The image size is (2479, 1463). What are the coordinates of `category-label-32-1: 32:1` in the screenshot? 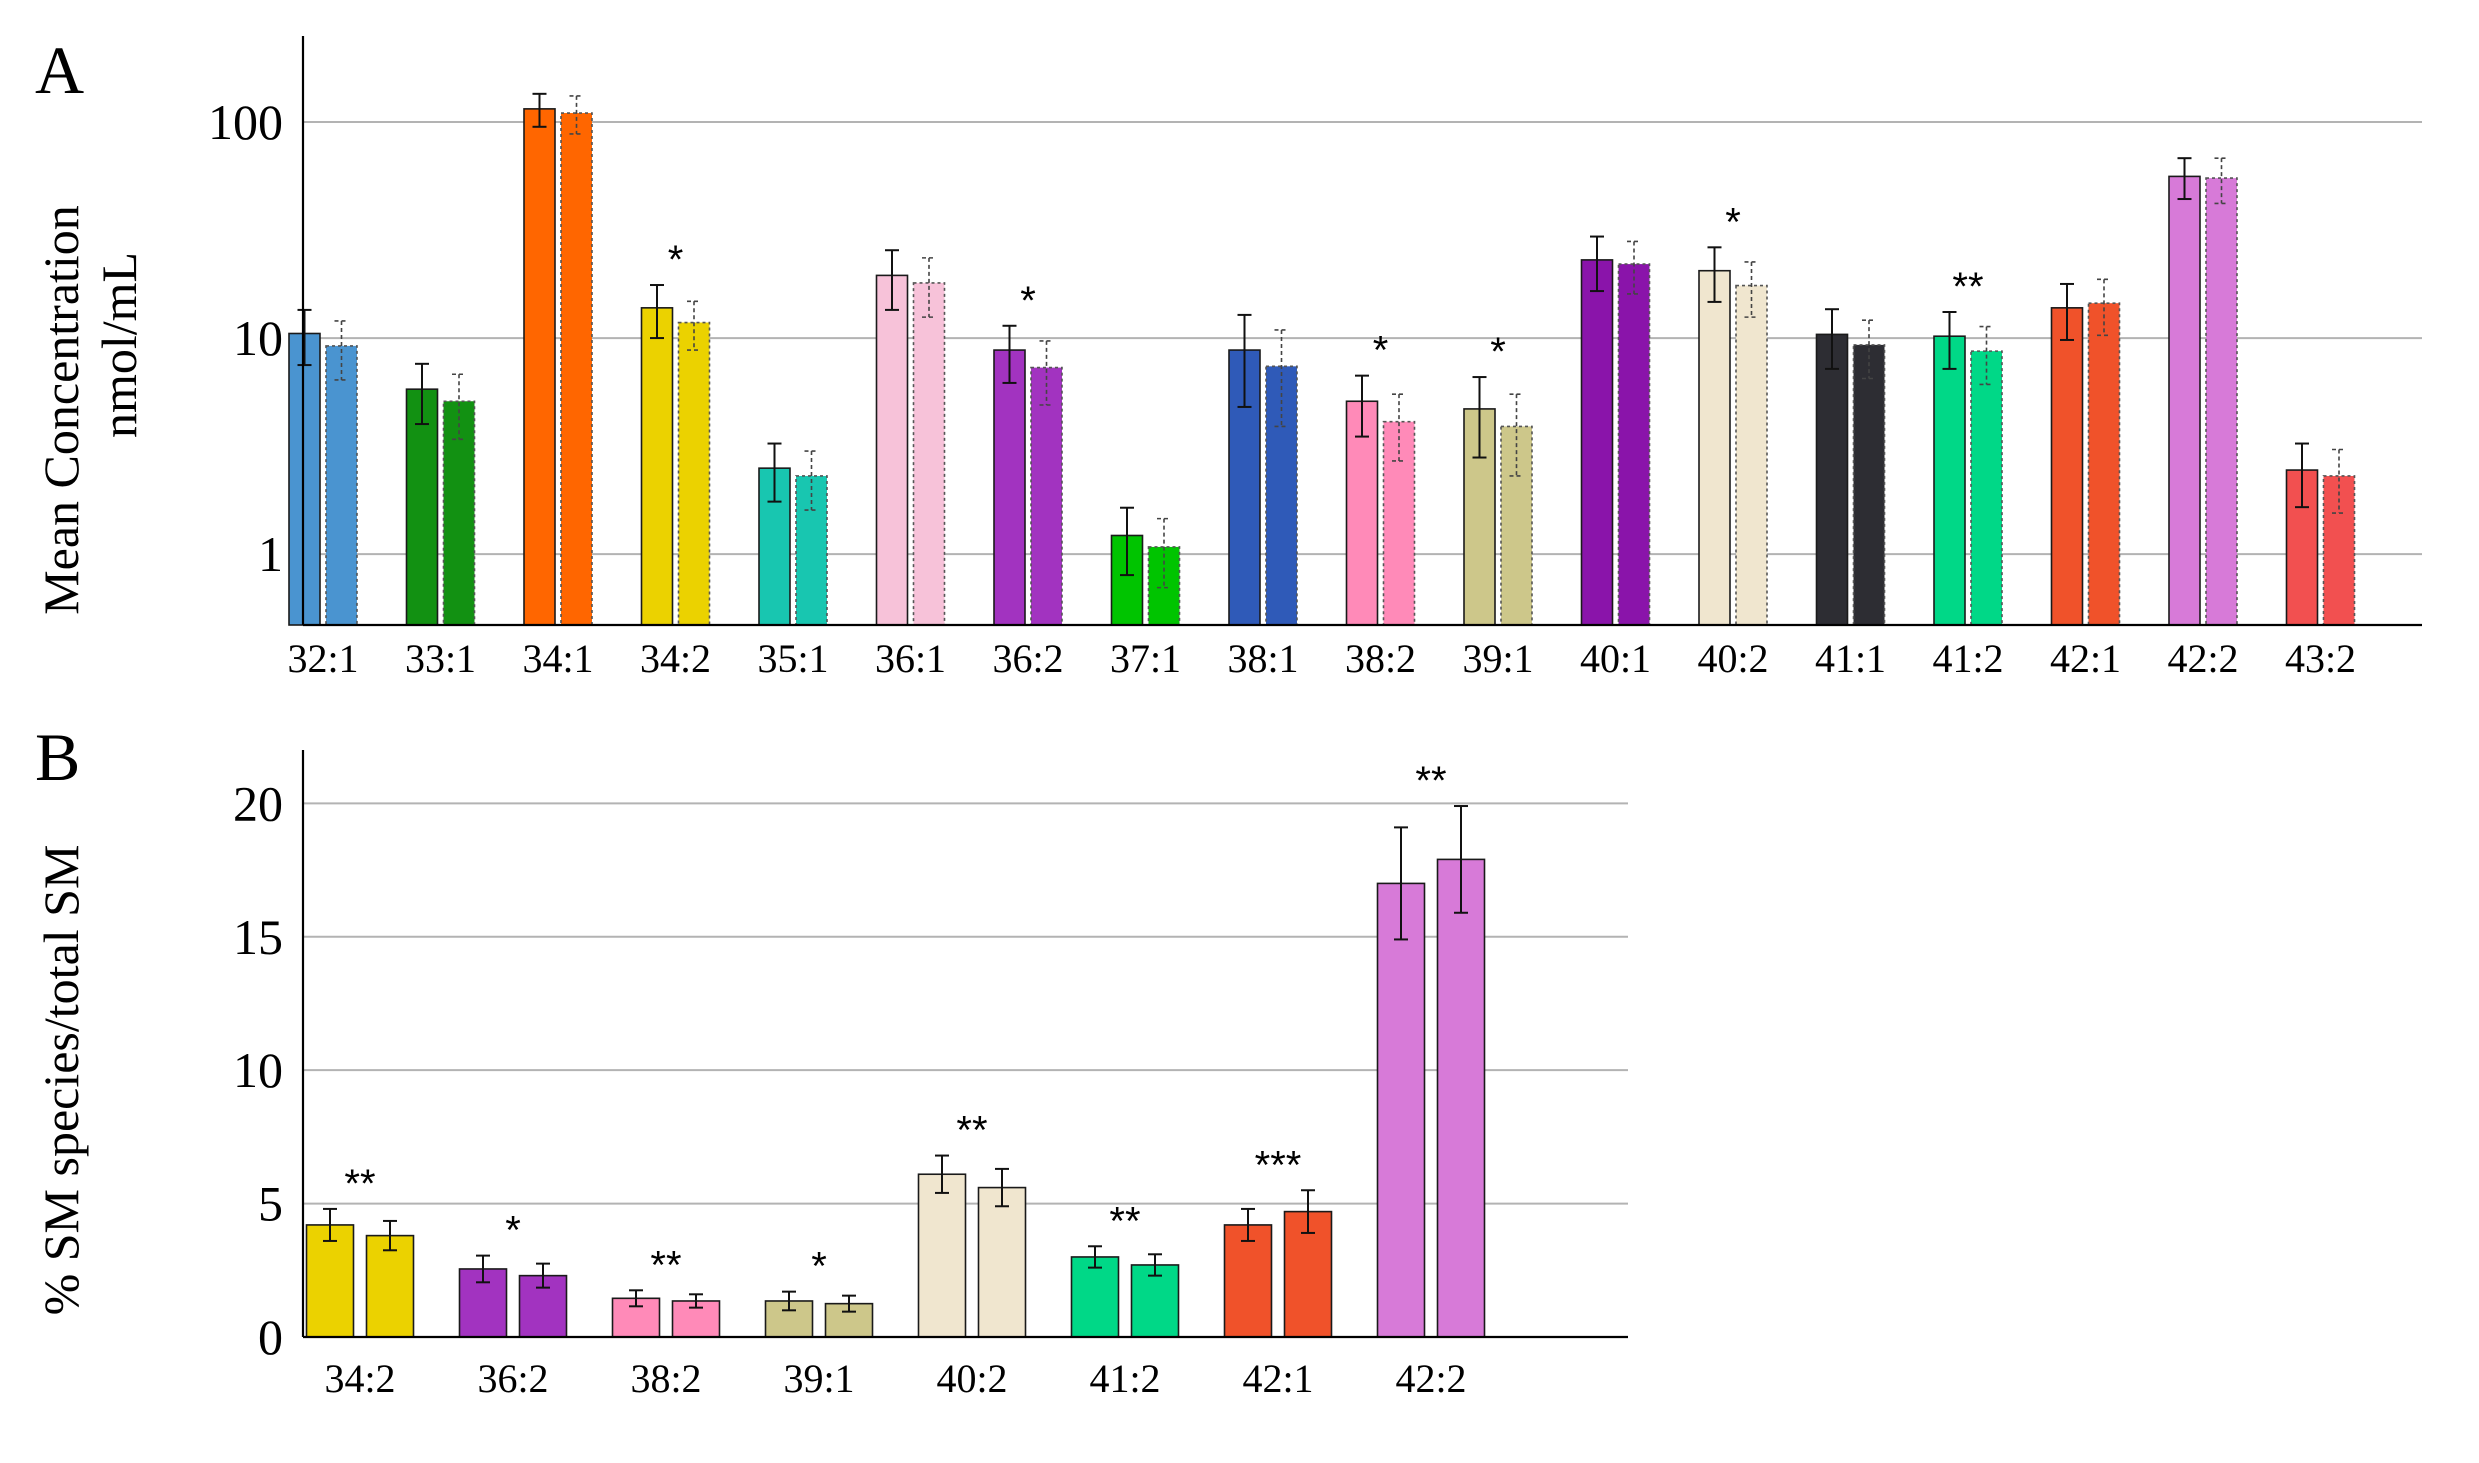 It's located at (322, 658).